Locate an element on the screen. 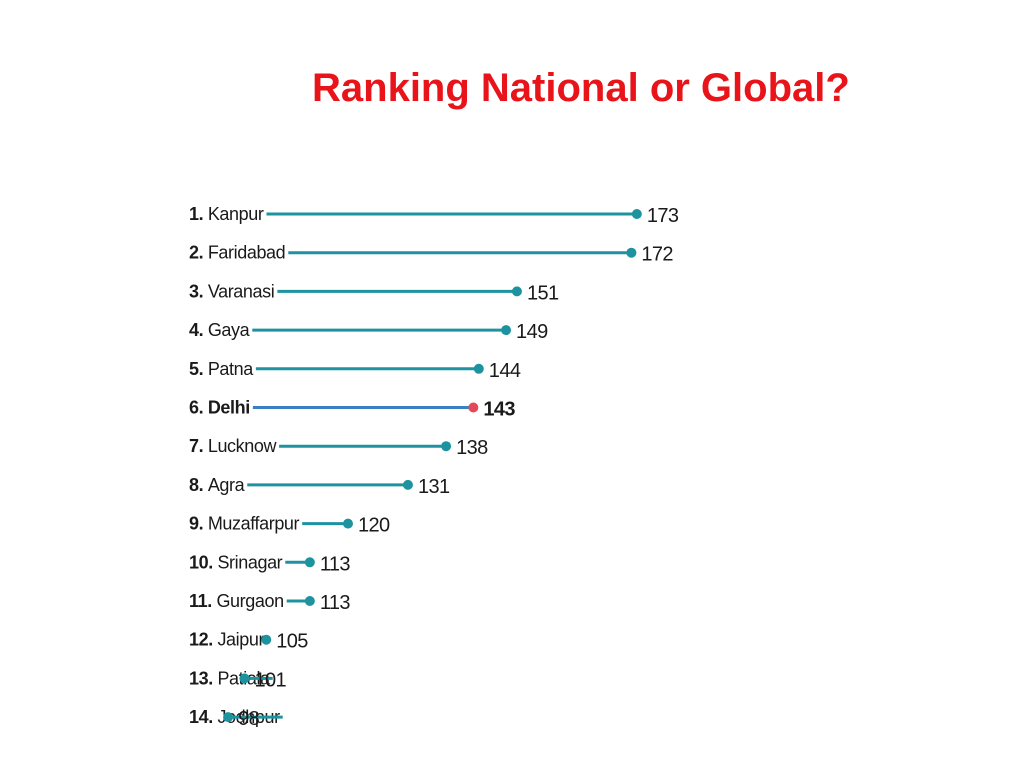  slide-title: Ranking National or Global? is located at coordinates (581, 88).